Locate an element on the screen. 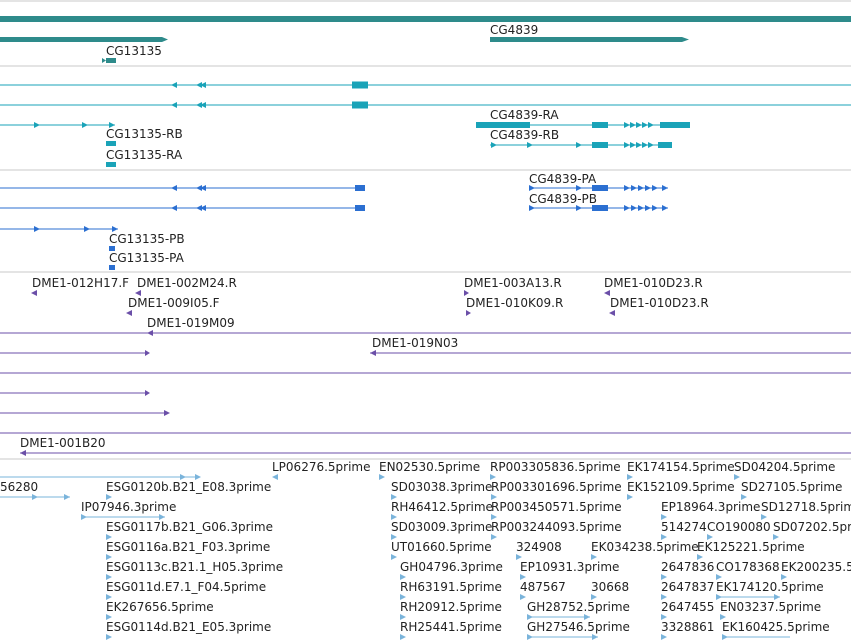 Image resolution: width=851 pixels, height=642 pixels. est-label: RH25441.5prime is located at coordinates (451, 627).